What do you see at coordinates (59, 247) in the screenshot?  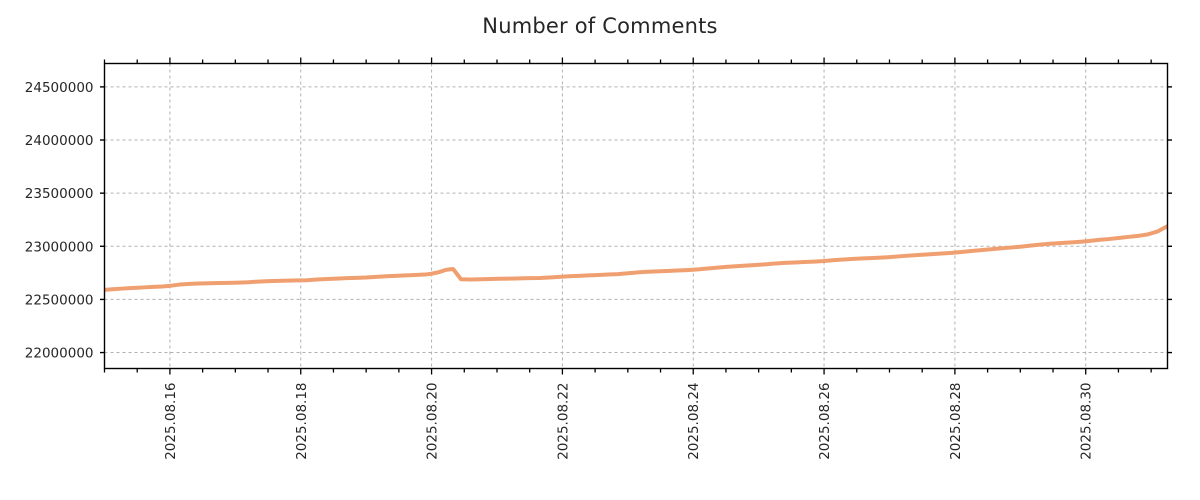 I see `y-tick-label: 23000000` at bounding box center [59, 247].